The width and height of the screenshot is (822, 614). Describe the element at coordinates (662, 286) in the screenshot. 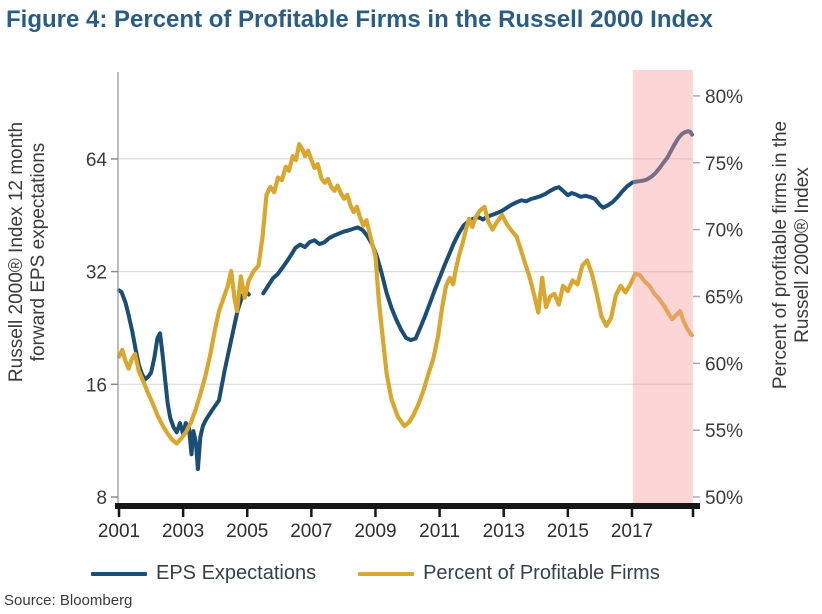

I see `highlight-band` at that location.